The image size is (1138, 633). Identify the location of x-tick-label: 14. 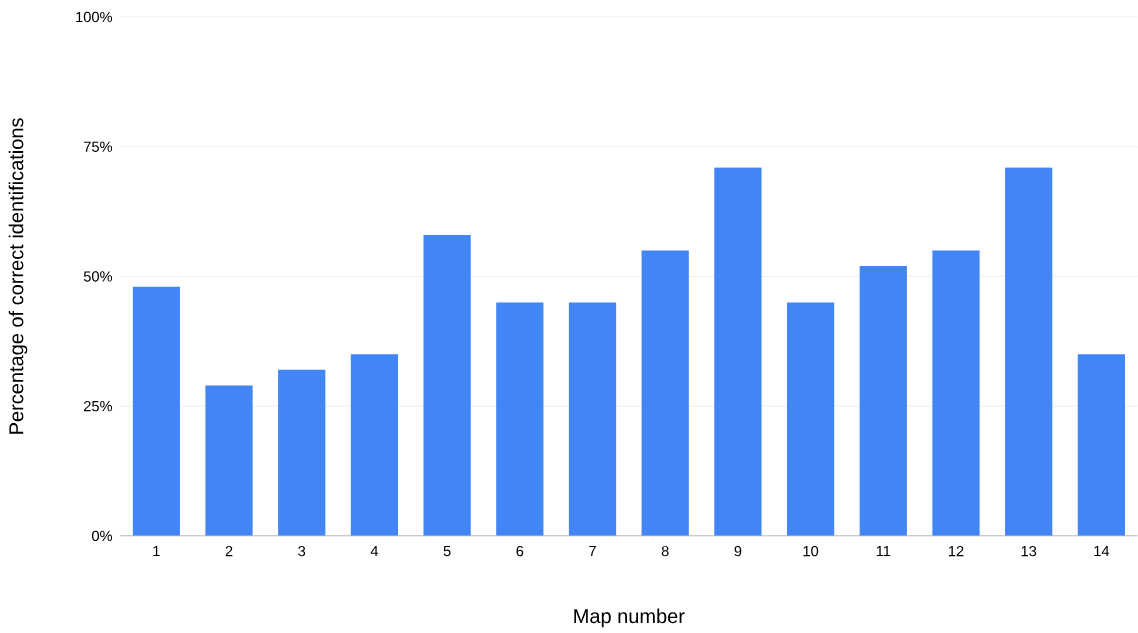
(1102, 551).